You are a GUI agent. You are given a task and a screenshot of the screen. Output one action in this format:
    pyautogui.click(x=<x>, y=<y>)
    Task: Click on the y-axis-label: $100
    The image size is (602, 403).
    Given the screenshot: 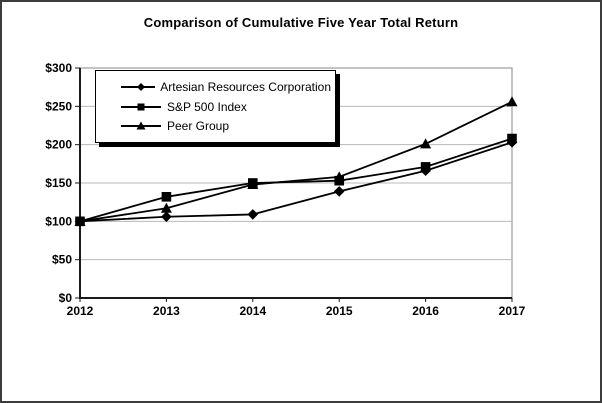 What is the action you would take?
    pyautogui.click(x=58, y=221)
    